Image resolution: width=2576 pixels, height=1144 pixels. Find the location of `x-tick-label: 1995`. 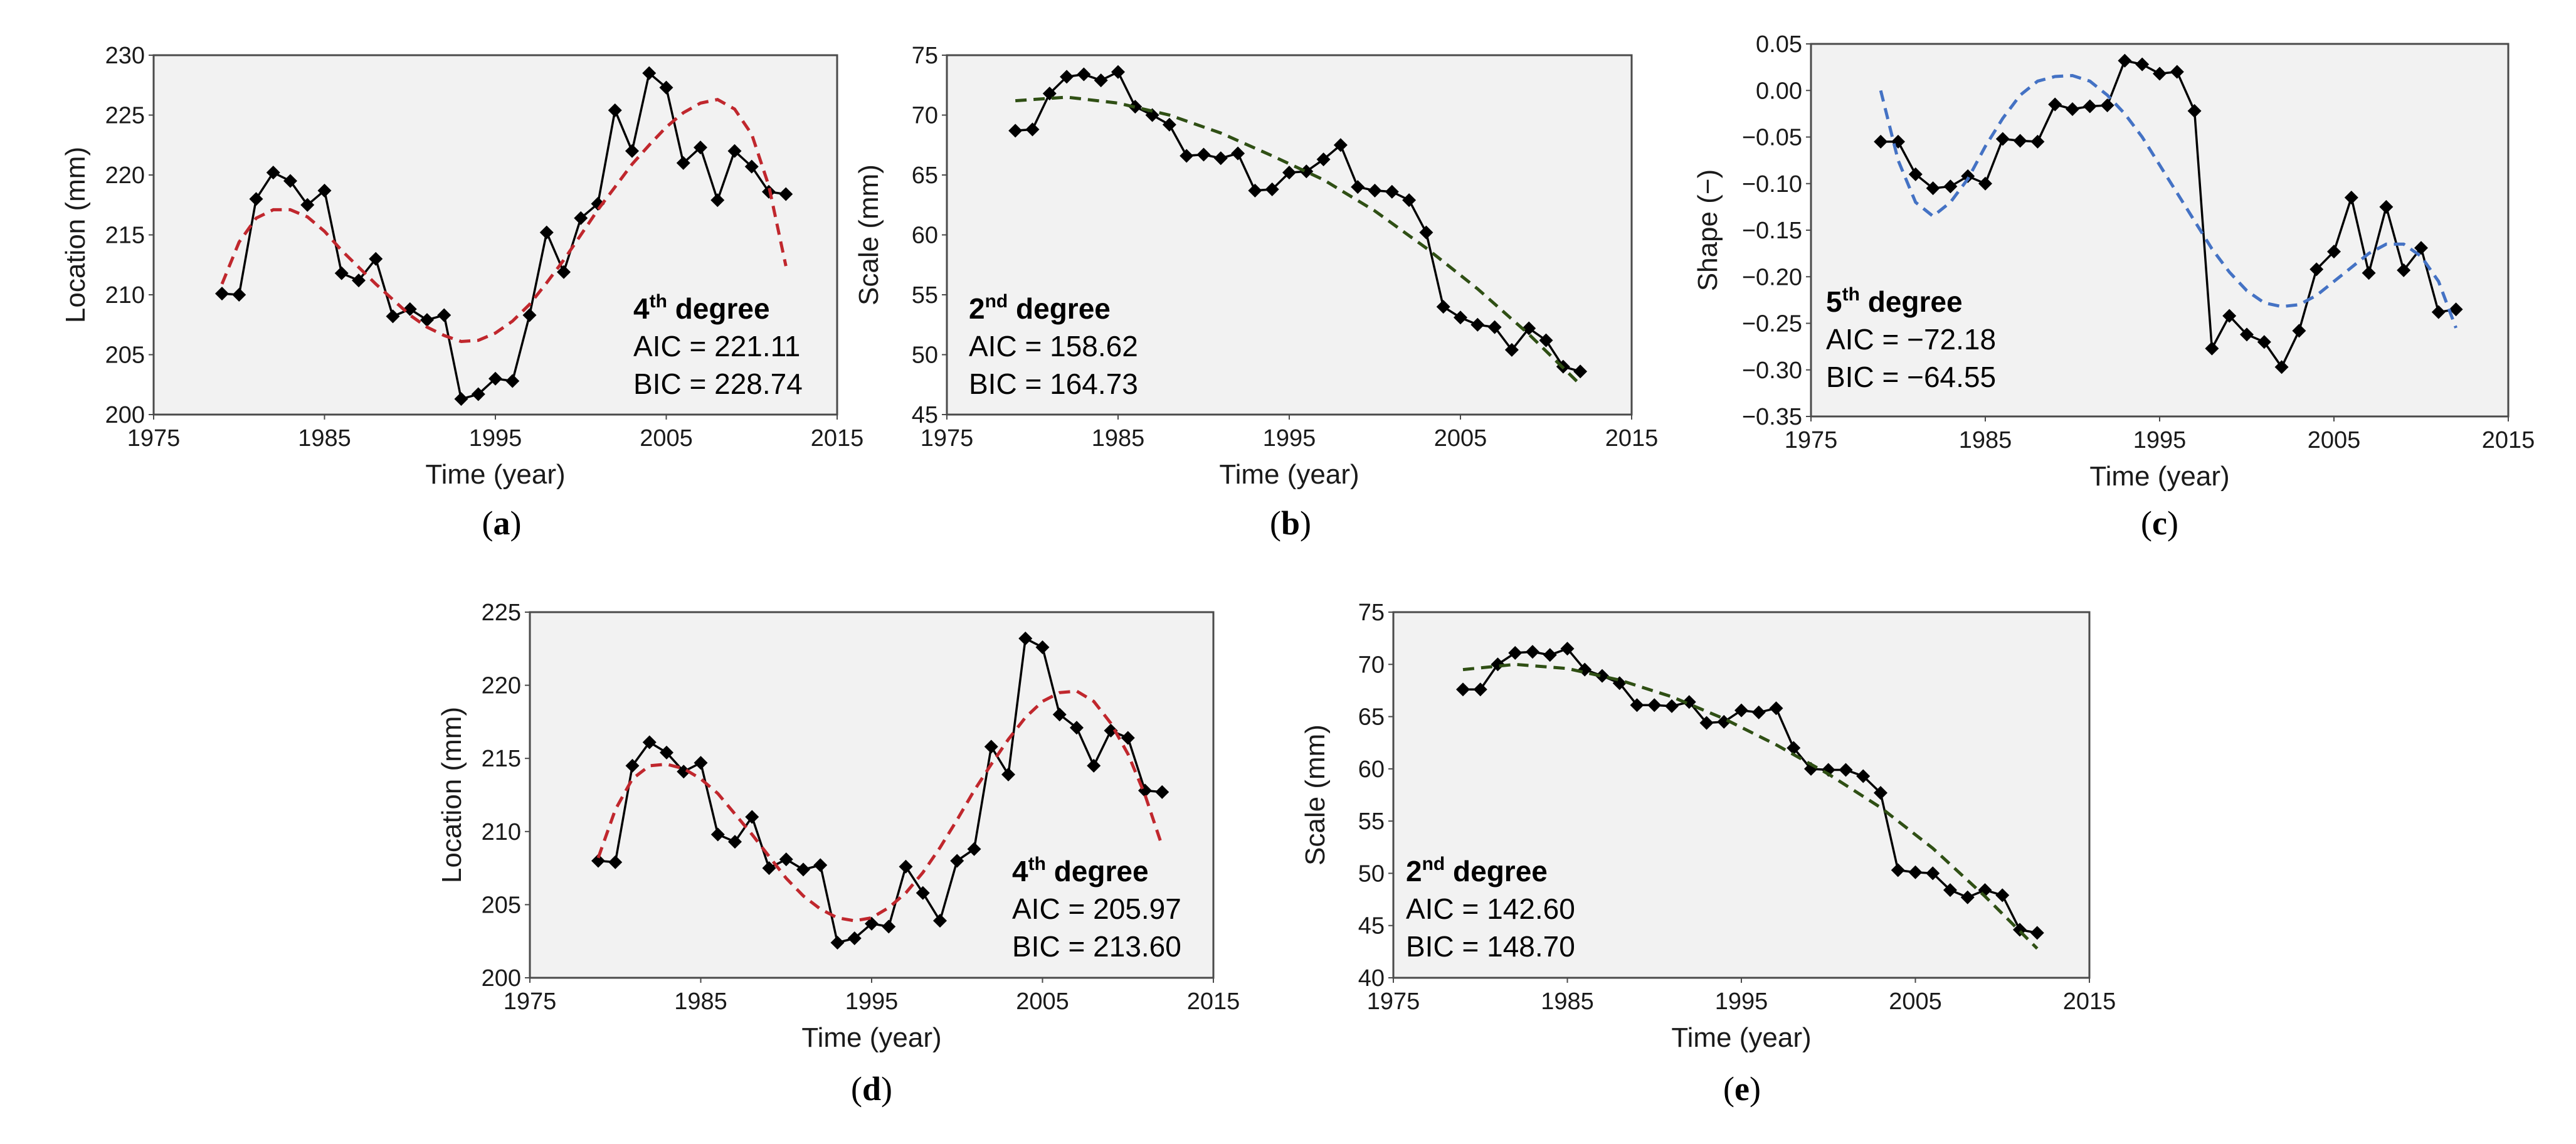

x-tick-label: 1995 is located at coordinates (1289, 438).